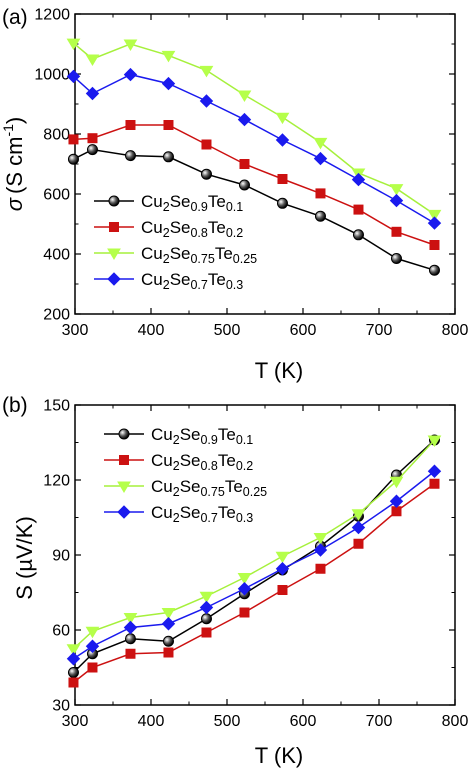 The height and width of the screenshot is (769, 474). What do you see at coordinates (202, 436) in the screenshot?
I see `legend-label-b-0: Cu2Se0.9Te0.1` at bounding box center [202, 436].